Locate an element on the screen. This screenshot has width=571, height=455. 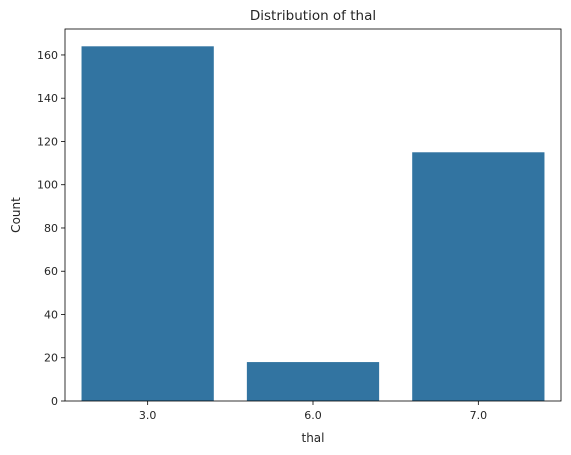
bar-6.0 is located at coordinates (313, 381).